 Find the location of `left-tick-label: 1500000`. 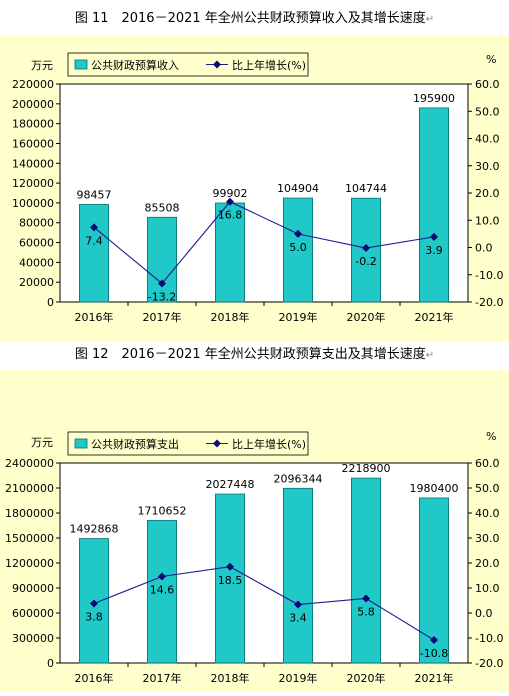

left-tick-label: 1500000 is located at coordinates (29, 538).